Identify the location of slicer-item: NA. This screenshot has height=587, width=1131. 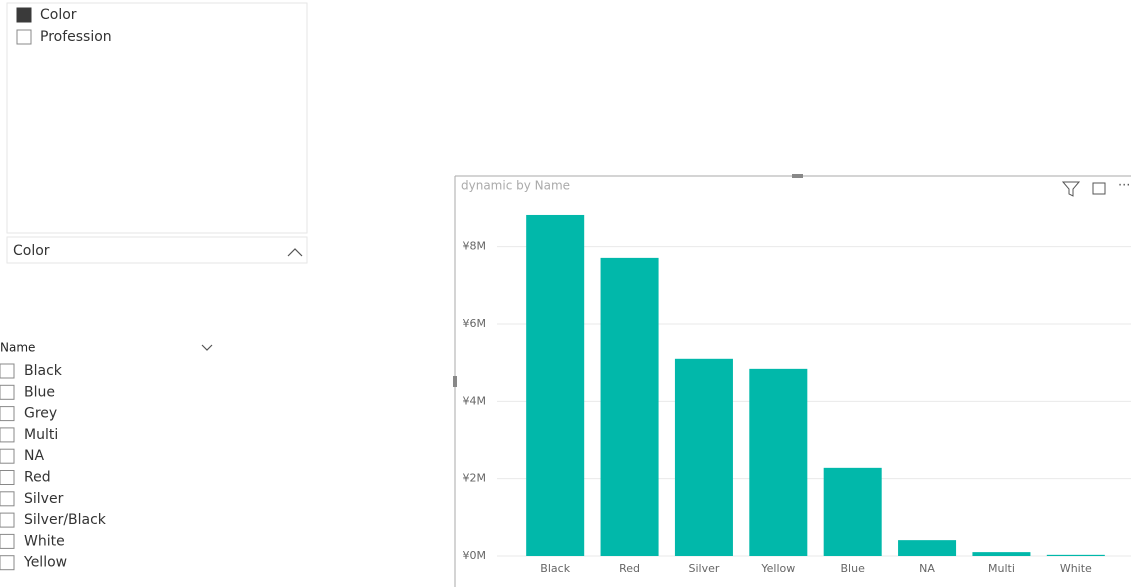
(34, 456).